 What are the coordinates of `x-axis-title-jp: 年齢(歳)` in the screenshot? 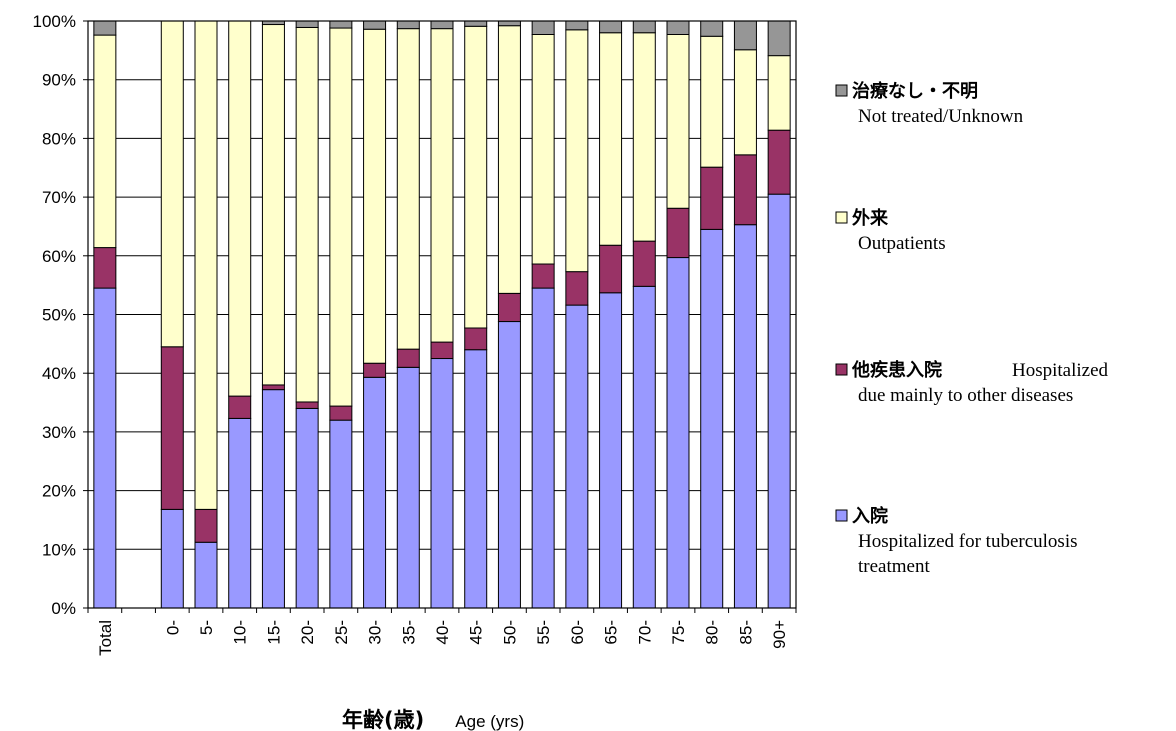 It's located at (383, 719).